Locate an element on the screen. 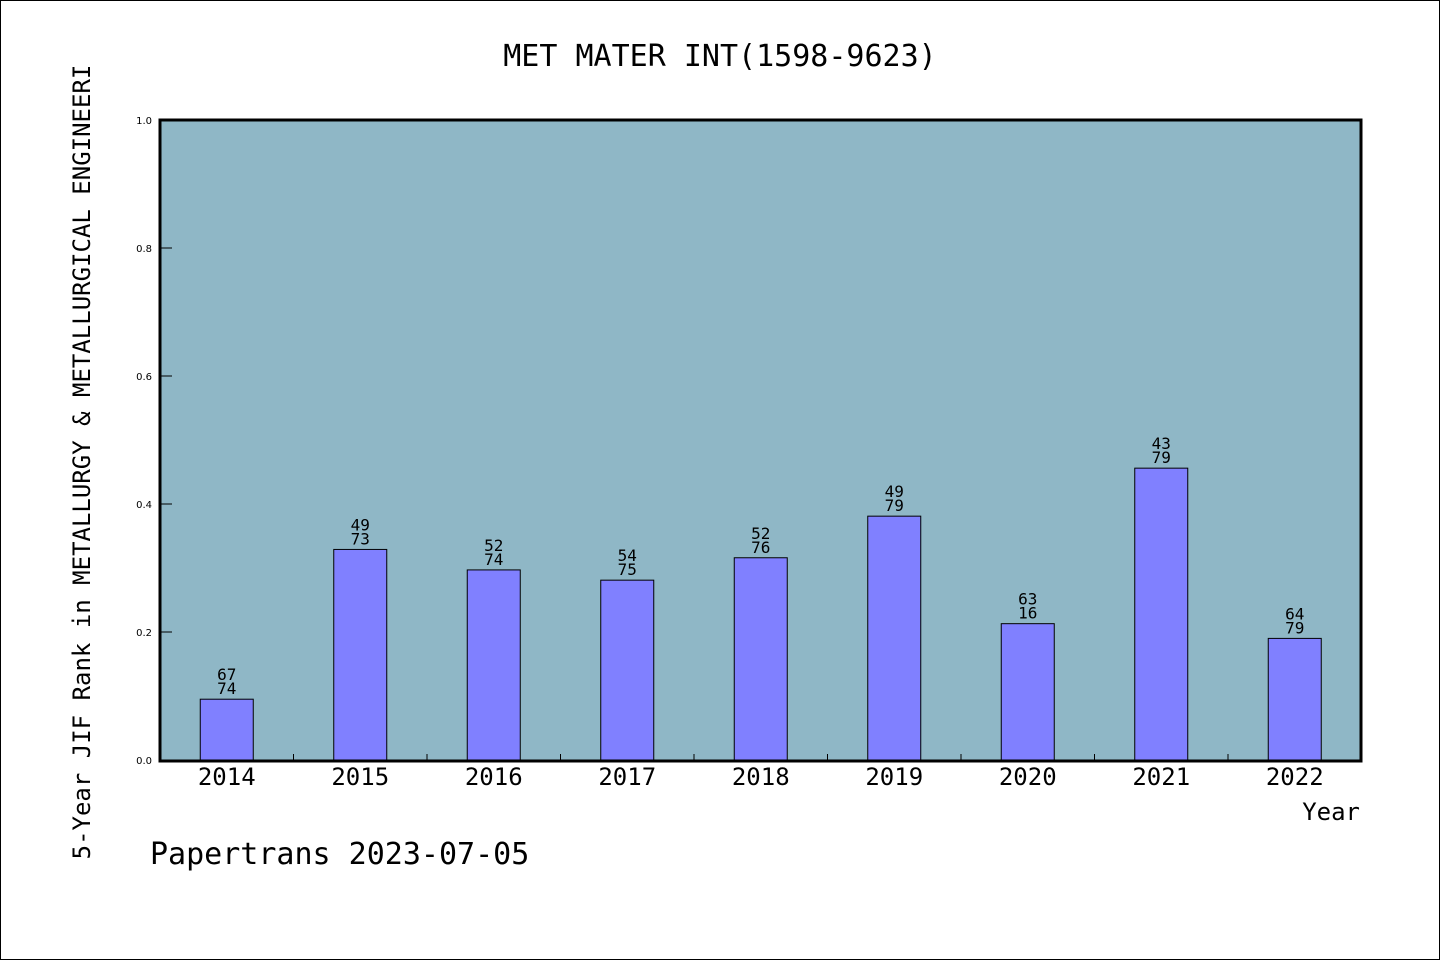 The height and width of the screenshot is (960, 1440). bar-2018 is located at coordinates (760, 659).